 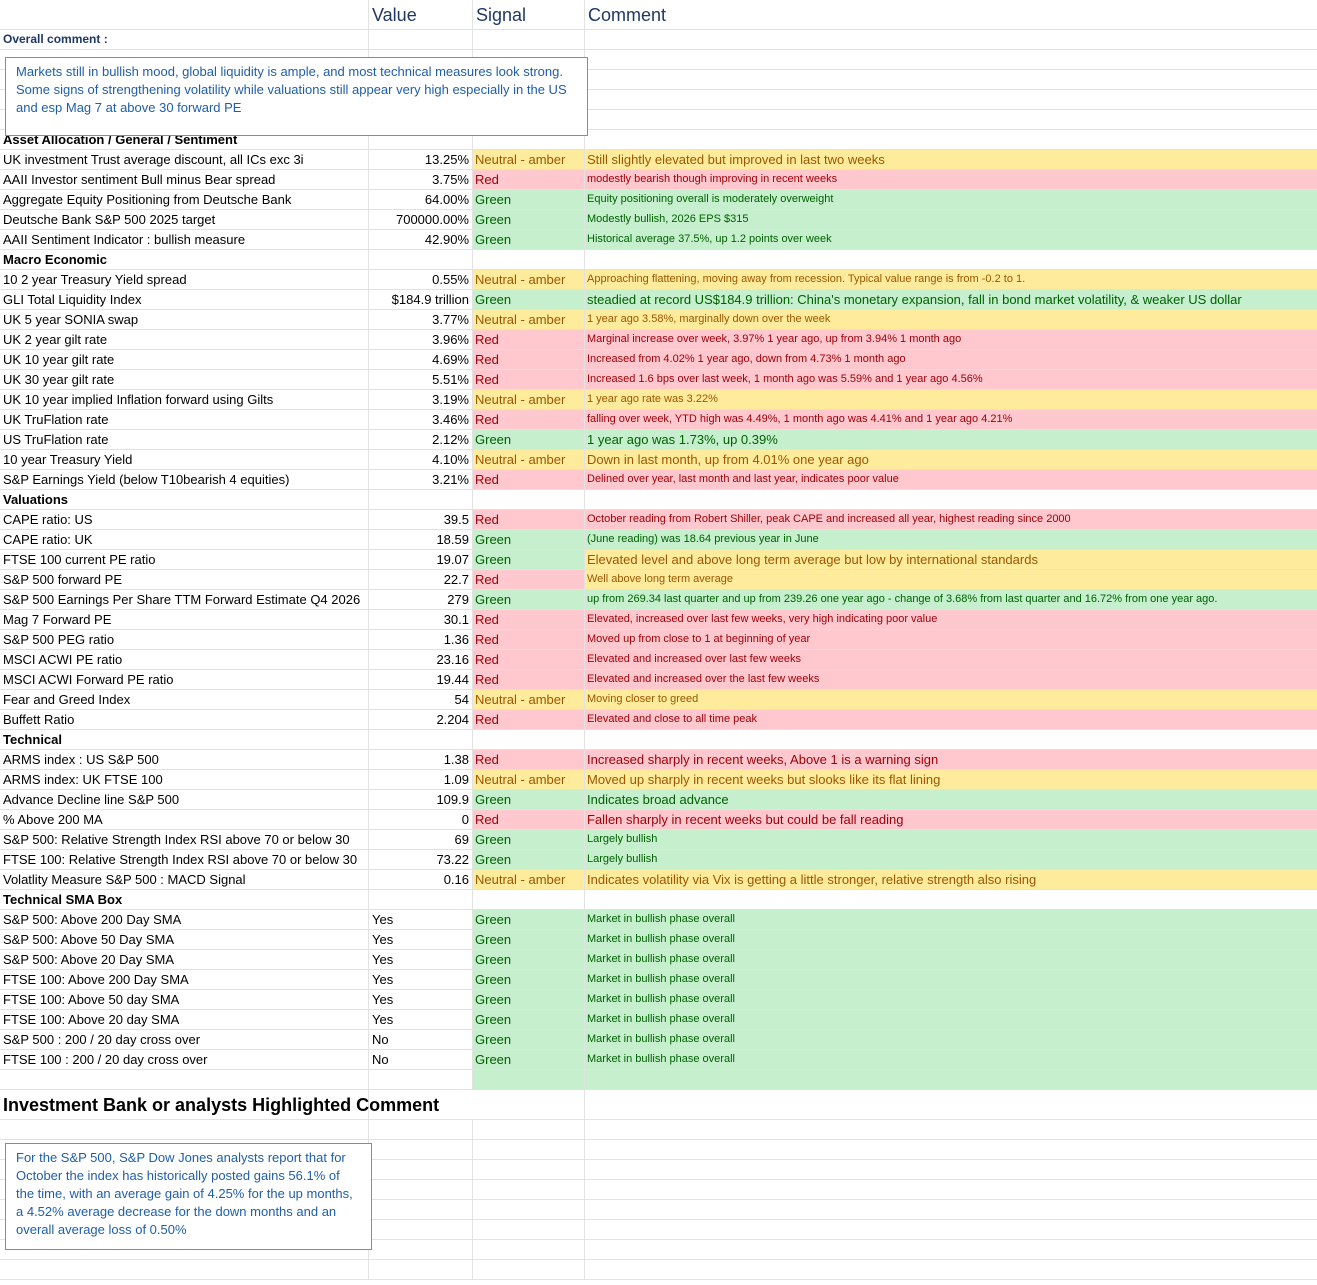 What do you see at coordinates (421, 339) in the screenshot?
I see `row-value: 3.96%` at bounding box center [421, 339].